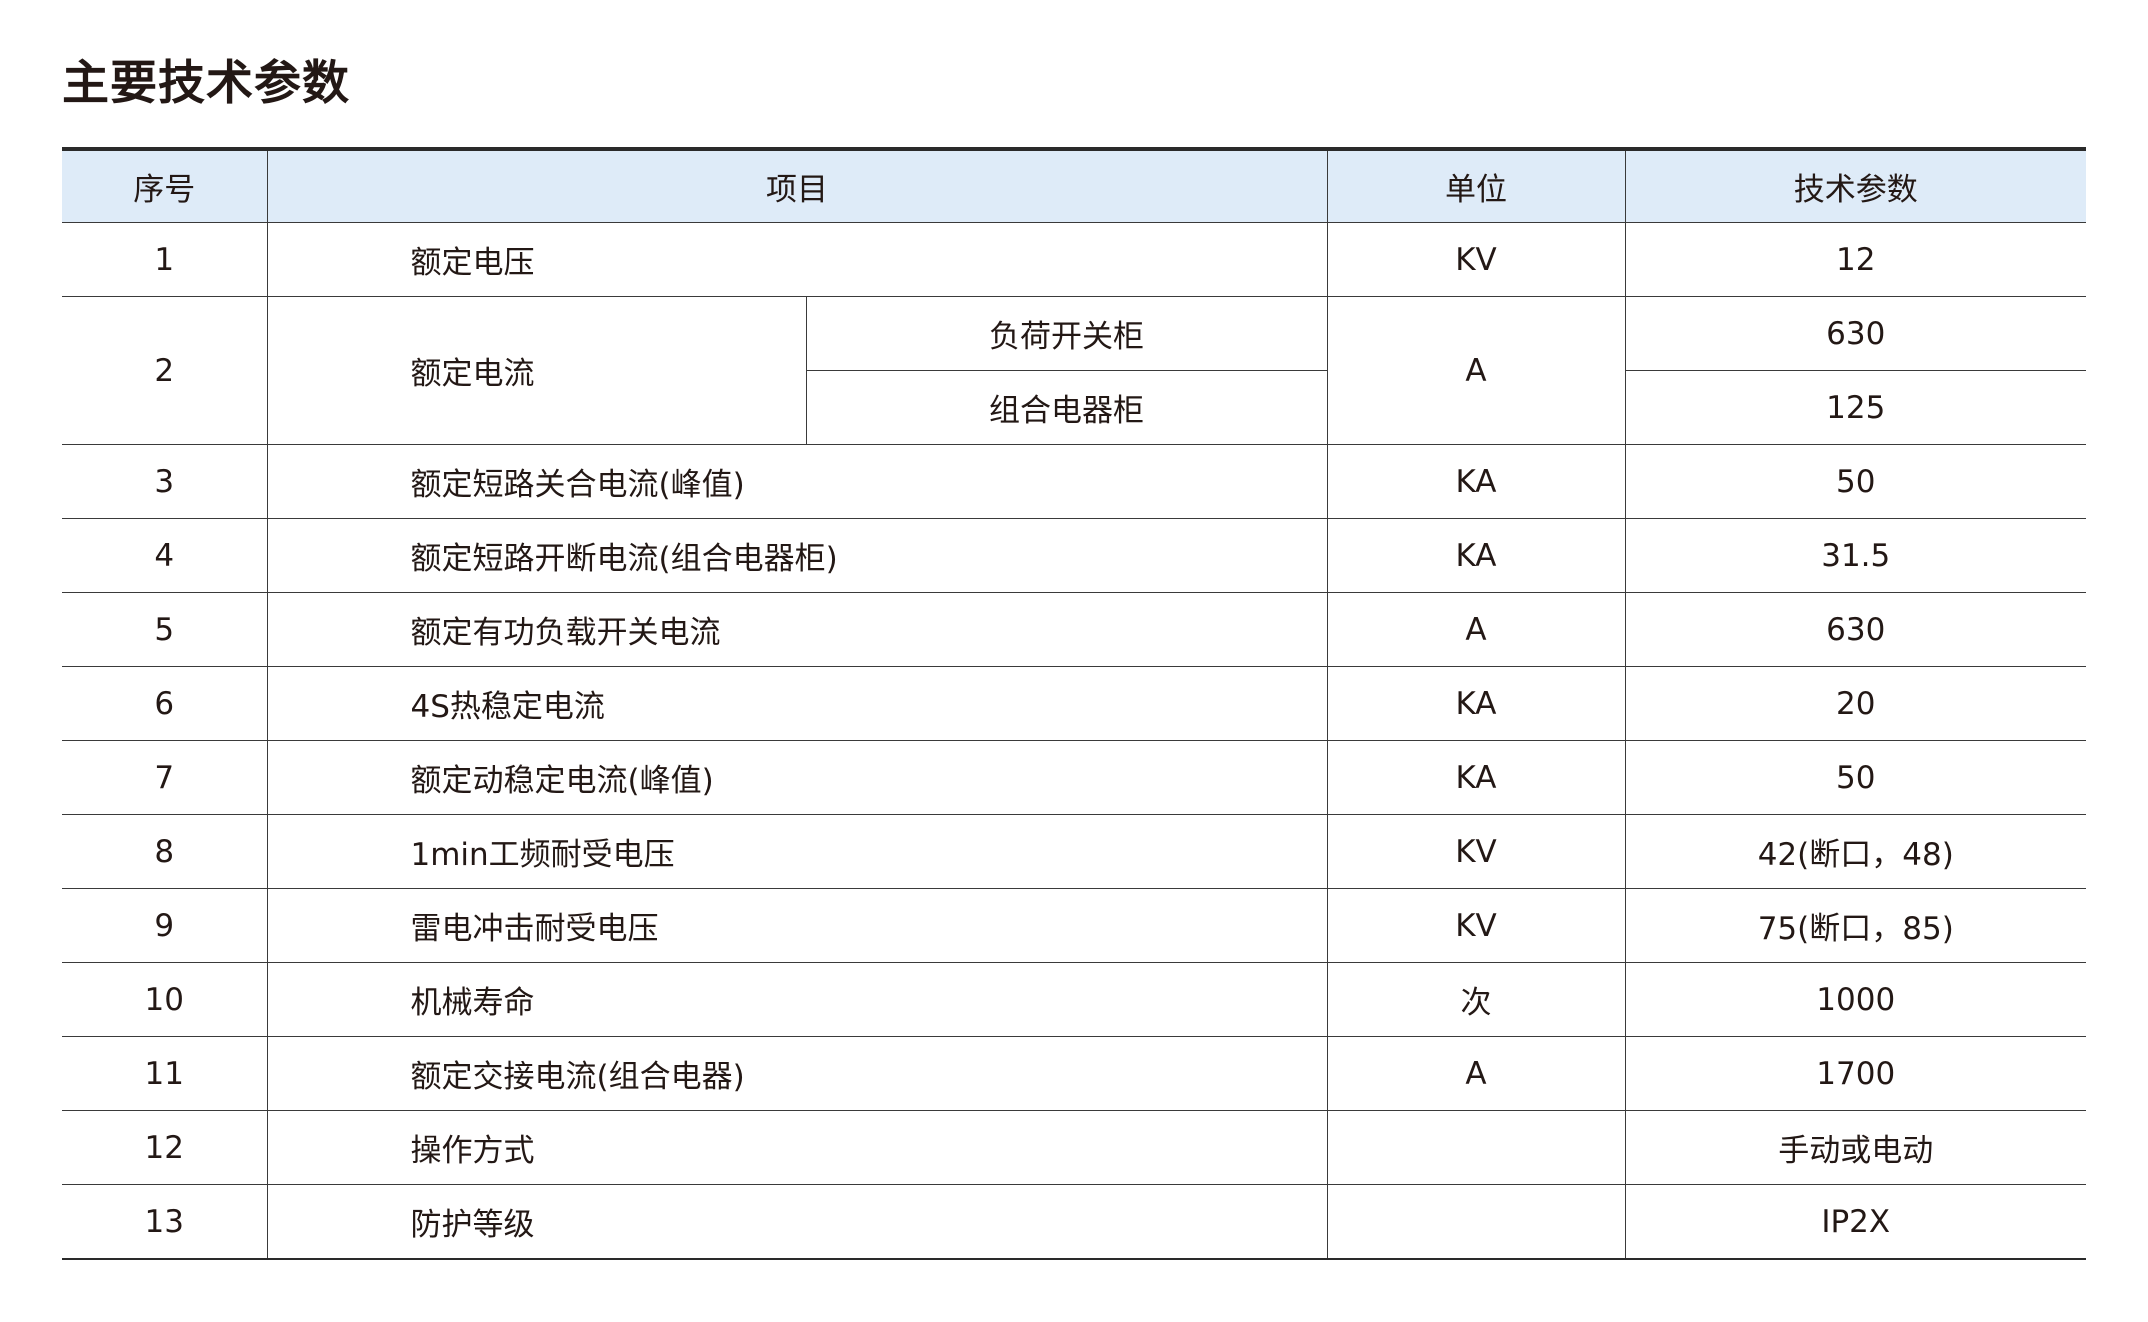  What do you see at coordinates (165, 185) in the screenshot?
I see `header-no: 序号` at bounding box center [165, 185].